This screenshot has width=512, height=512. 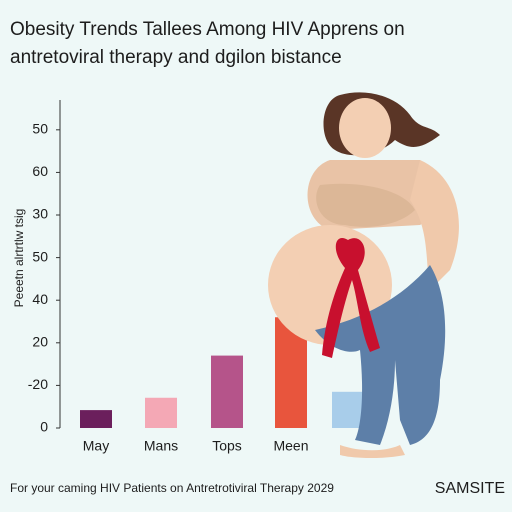 I want to click on y-tick-label: 40, so click(x=40, y=299).